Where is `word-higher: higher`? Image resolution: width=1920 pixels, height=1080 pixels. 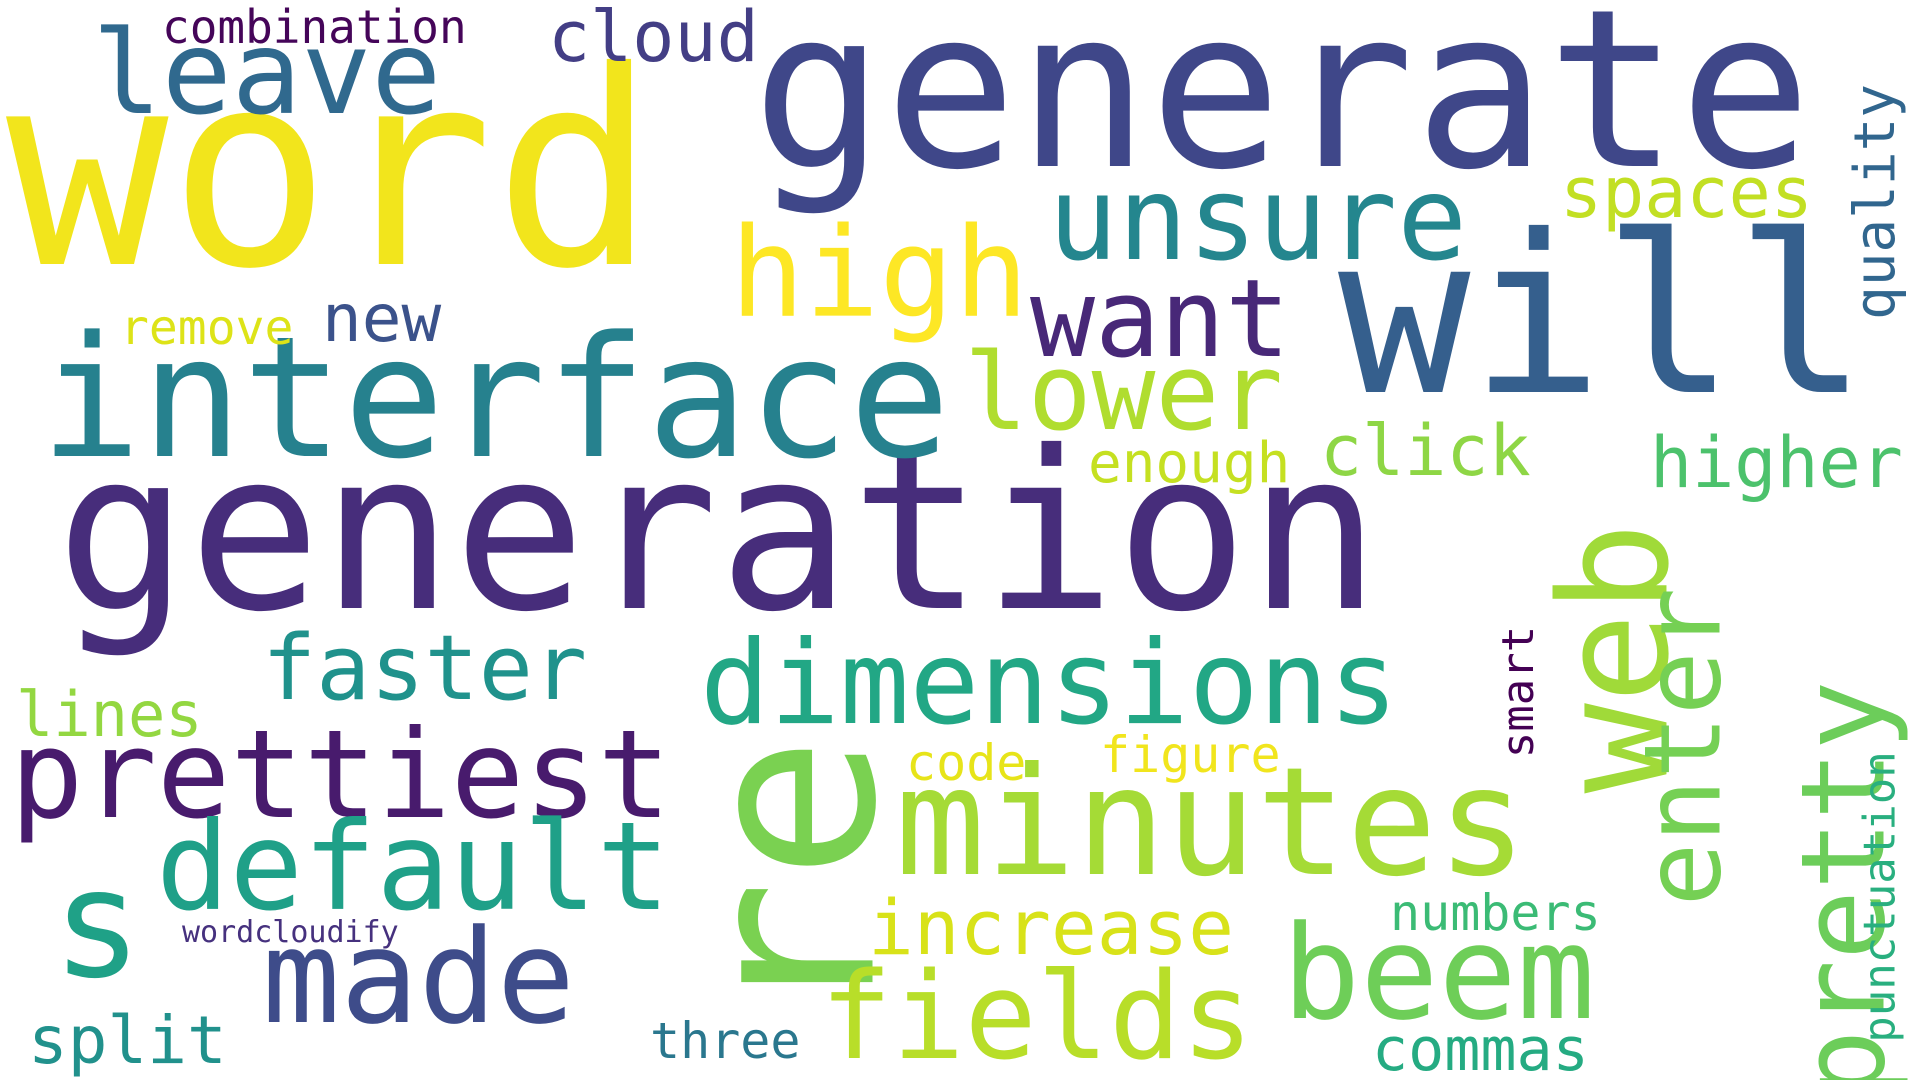 word-higher: higher is located at coordinates (1776, 463).